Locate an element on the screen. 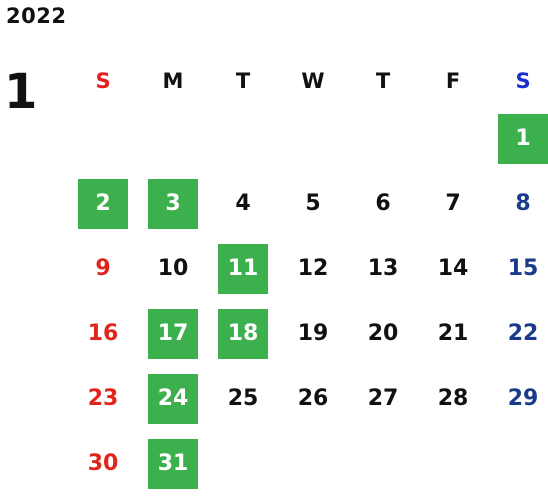 This screenshot has width=548, height=503. highlighted-day-number: 18 is located at coordinates (243, 333).